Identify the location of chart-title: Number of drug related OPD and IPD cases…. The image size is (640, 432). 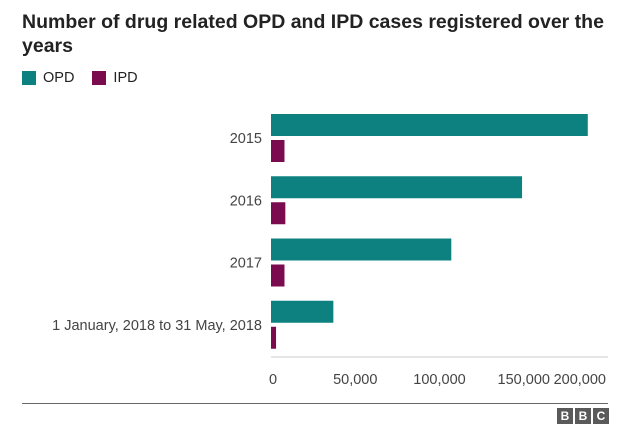
(313, 34).